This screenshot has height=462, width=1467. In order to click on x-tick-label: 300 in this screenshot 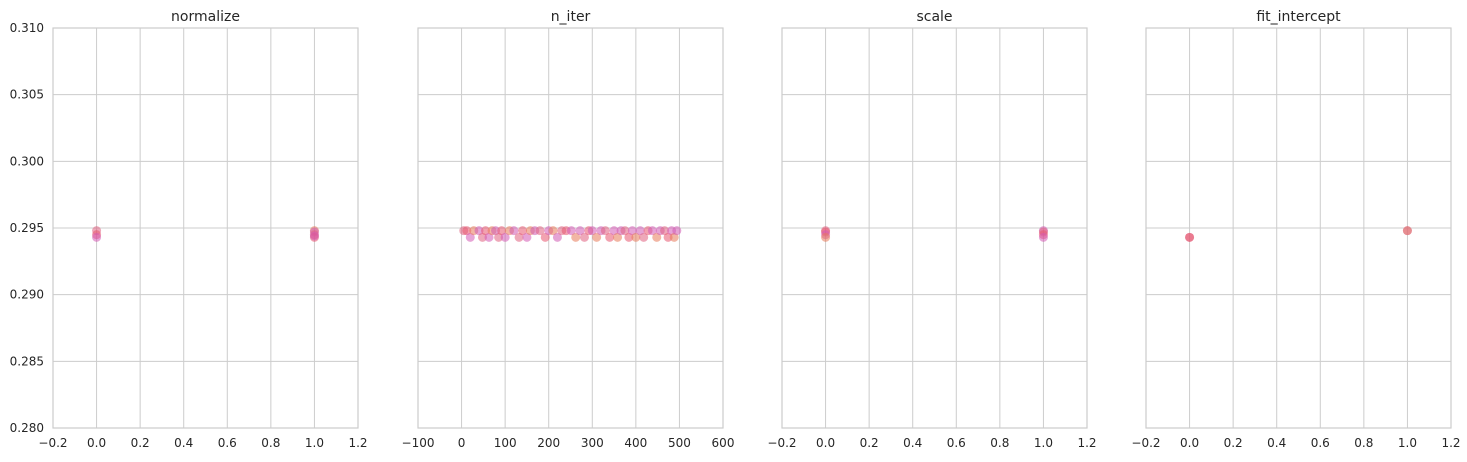, I will do `click(592, 443)`.